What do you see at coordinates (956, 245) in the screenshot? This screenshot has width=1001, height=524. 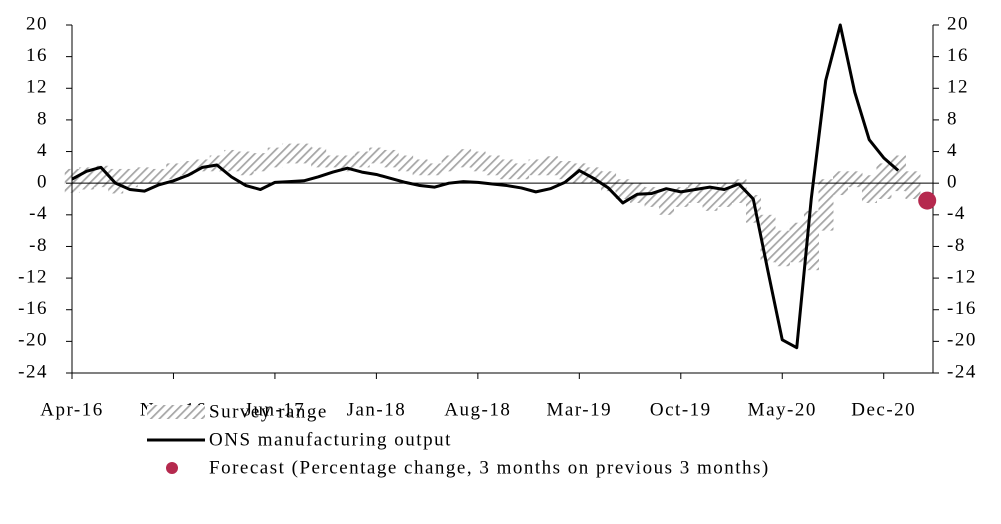 I see `y2-tick-label: -8` at bounding box center [956, 245].